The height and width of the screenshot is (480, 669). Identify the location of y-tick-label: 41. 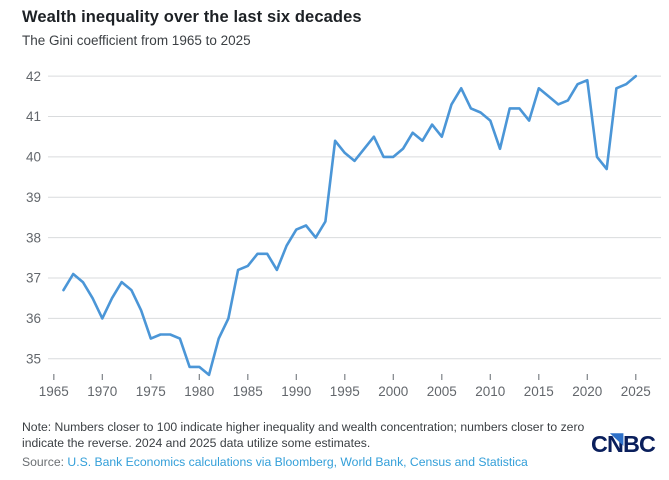
(33, 116).